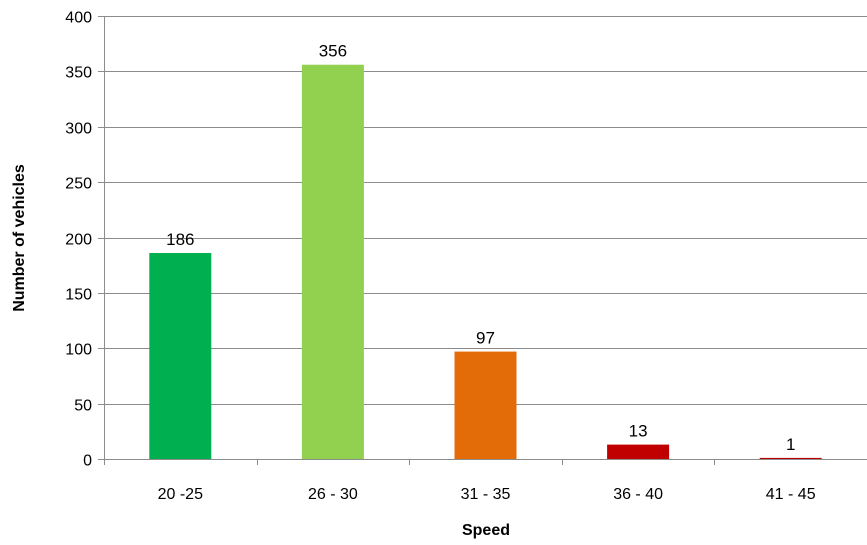  Describe the element at coordinates (87, 461) in the screenshot. I see `y-tick-label: 0` at that location.